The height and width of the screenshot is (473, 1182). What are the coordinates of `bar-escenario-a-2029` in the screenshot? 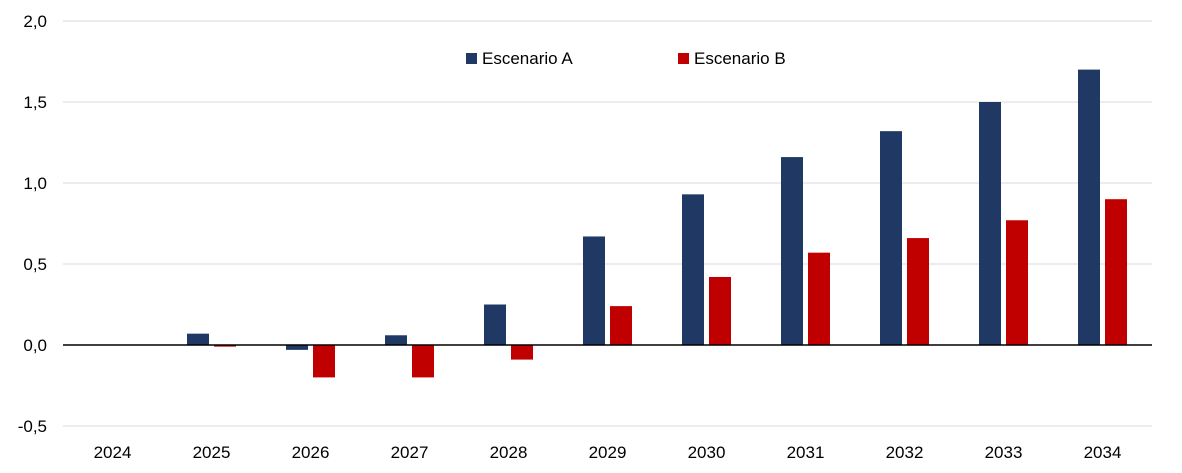 It's located at (594, 290).